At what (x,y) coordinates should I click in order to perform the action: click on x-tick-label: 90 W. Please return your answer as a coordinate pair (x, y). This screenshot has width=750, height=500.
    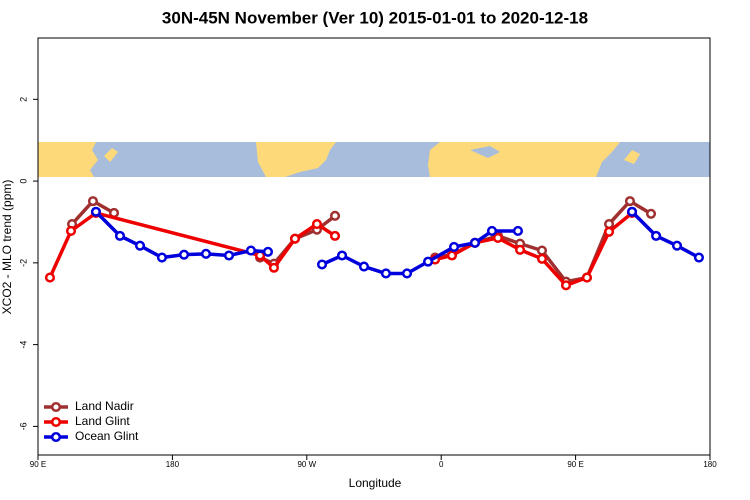
    Looking at the image, I should click on (306, 464).